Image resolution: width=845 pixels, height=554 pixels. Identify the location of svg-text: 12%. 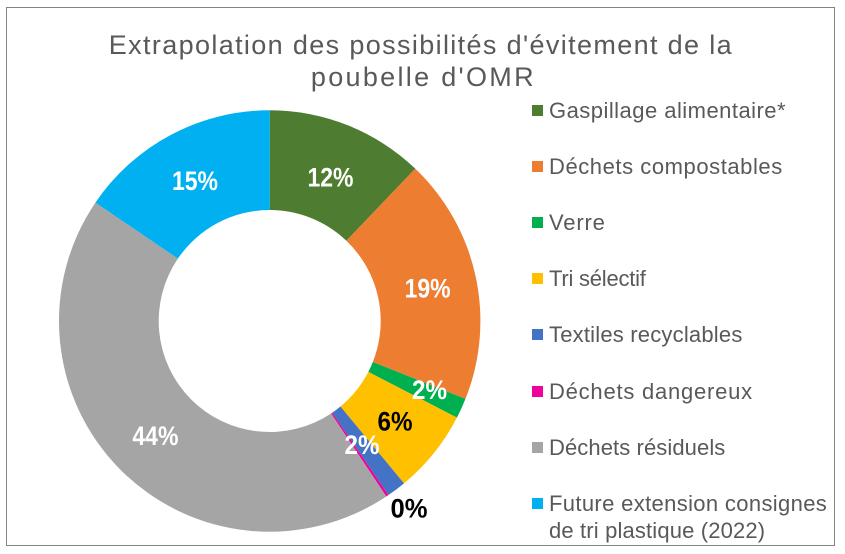
(331, 178).